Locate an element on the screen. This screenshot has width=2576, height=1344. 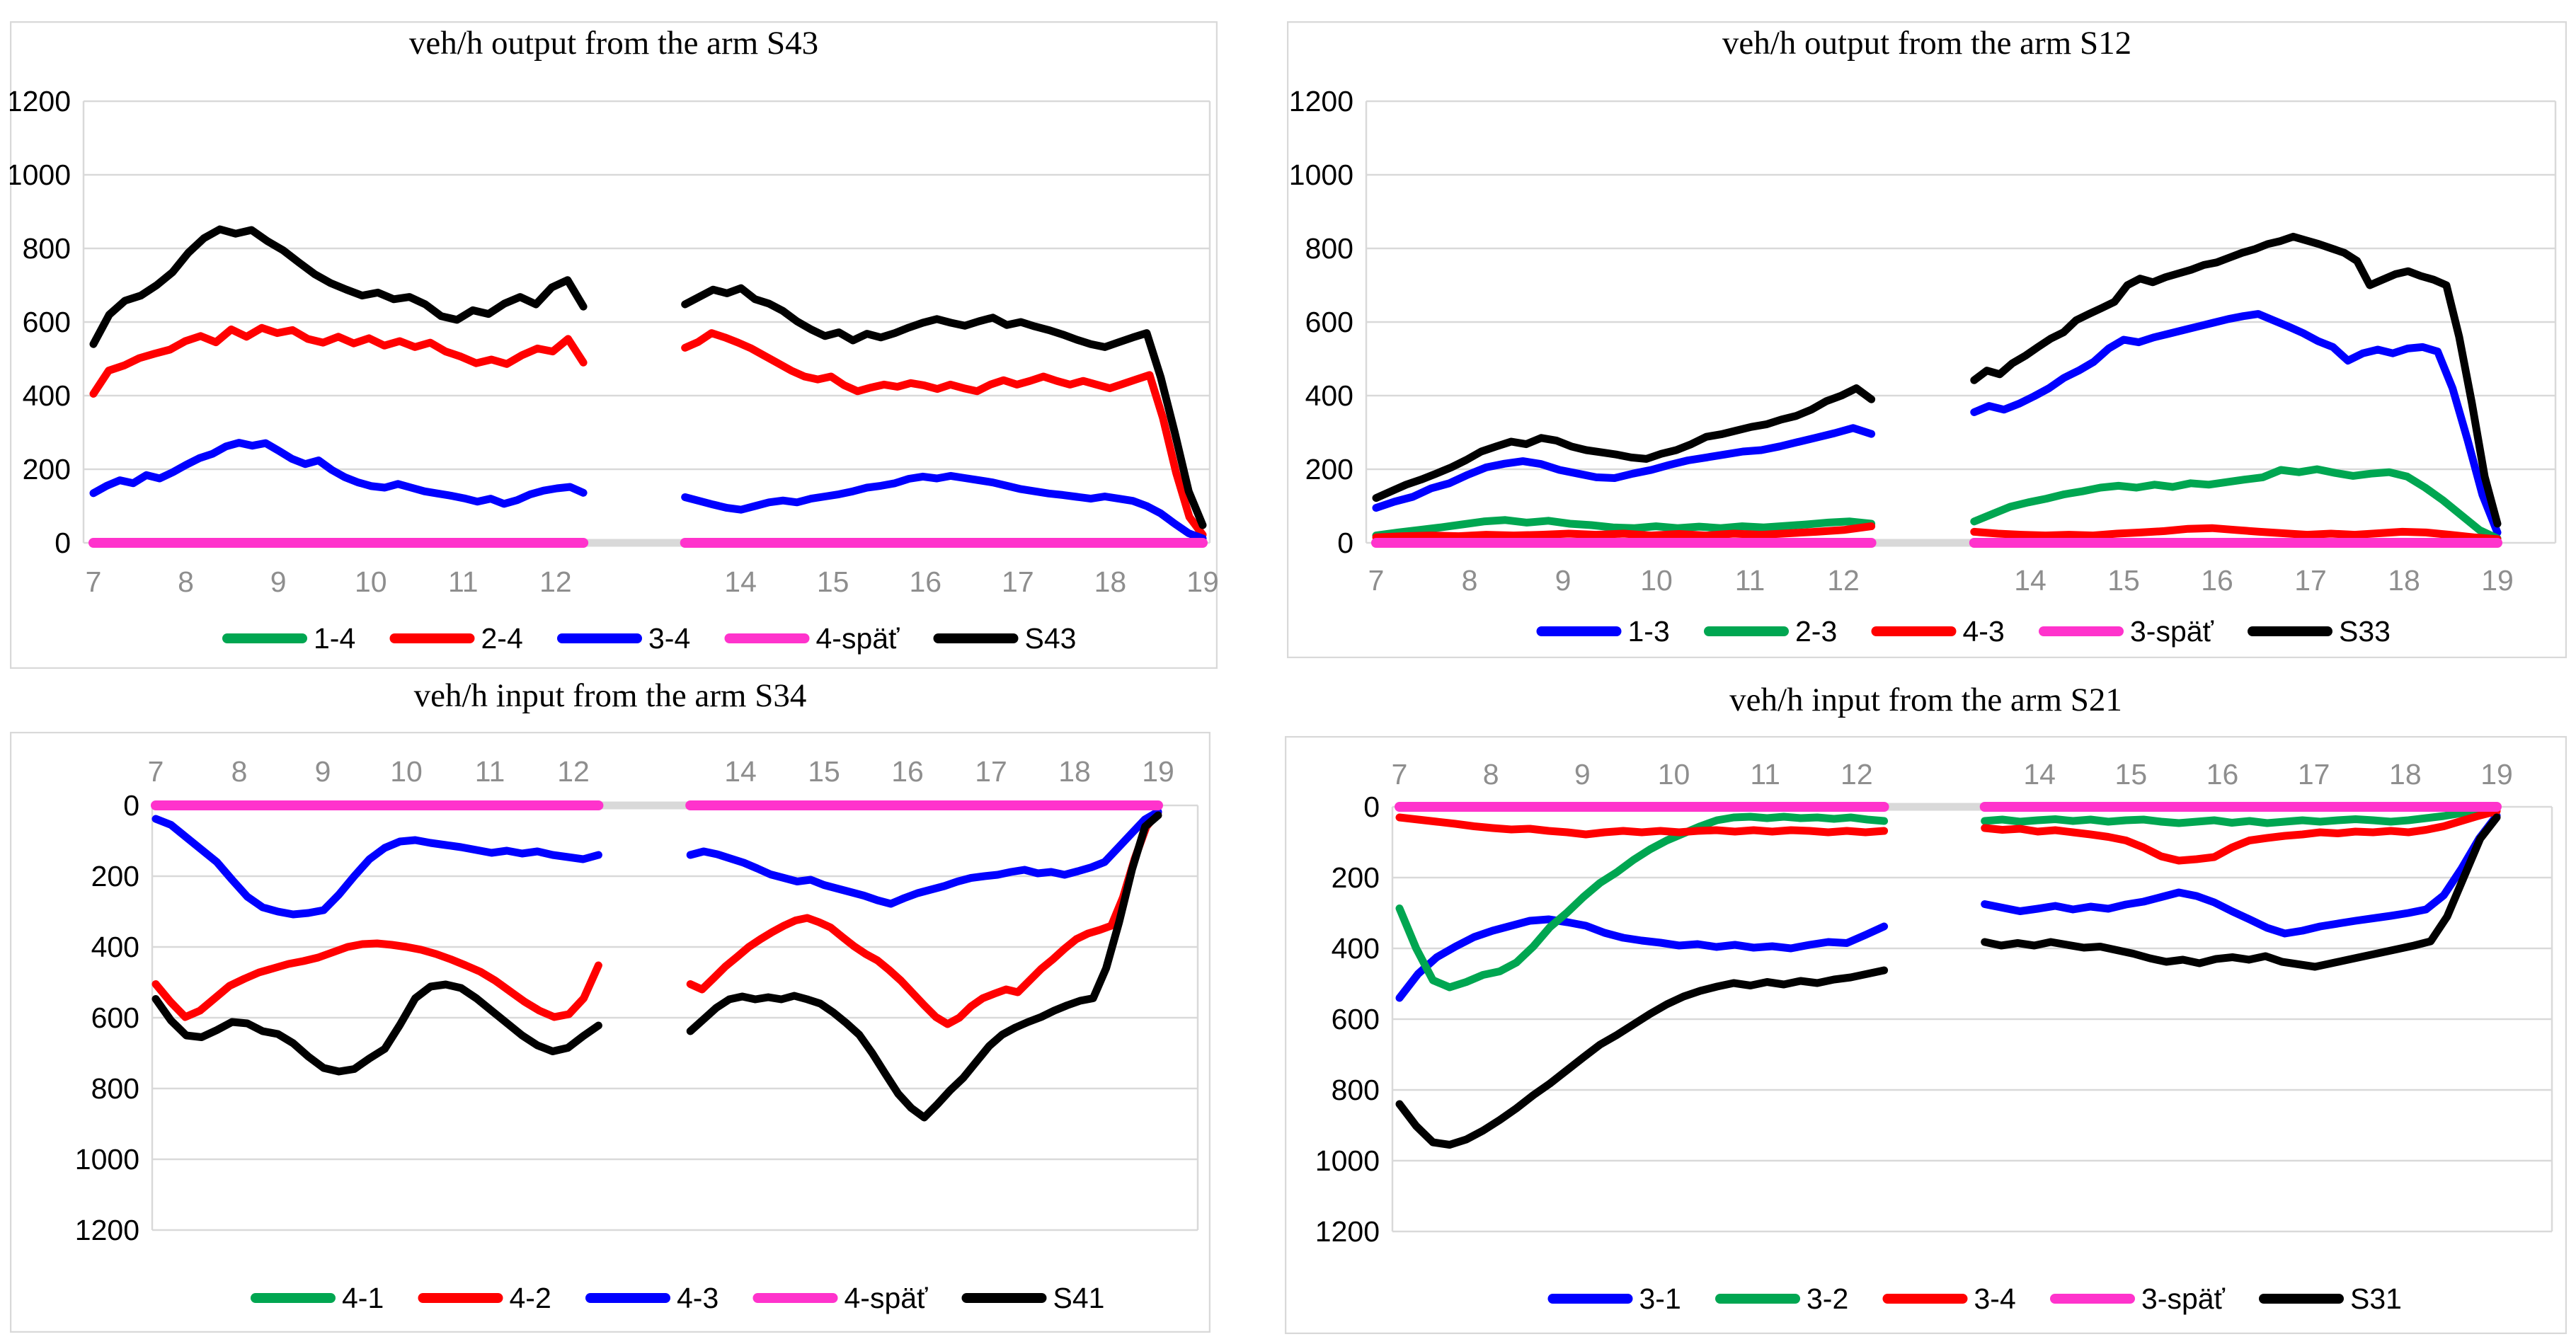
series-line-S31 is located at coordinates (1948, 981).